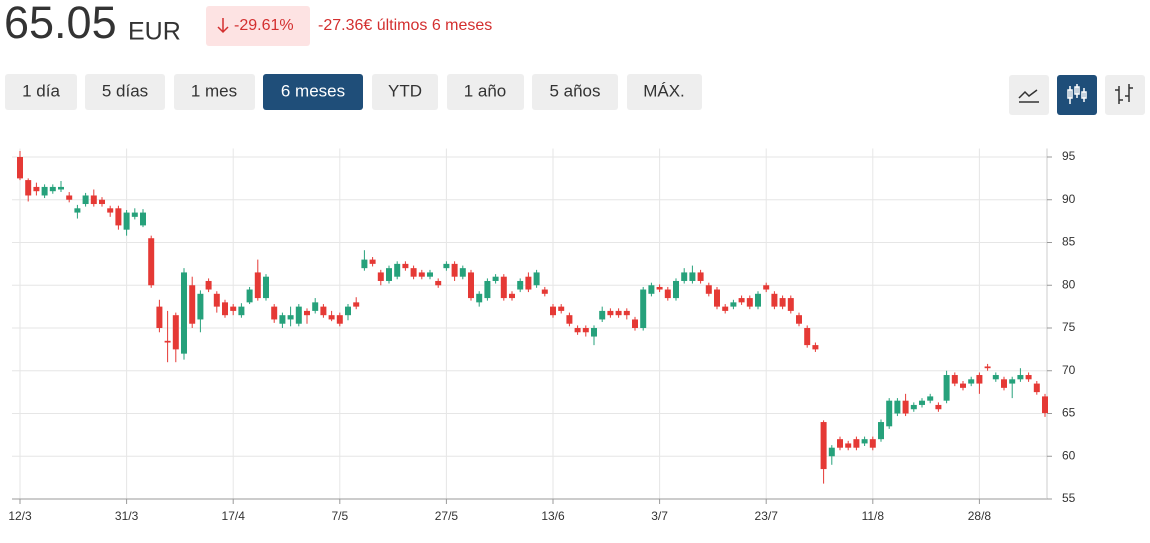 The width and height of the screenshot is (1150, 543). I want to click on range-button-label: 5 días, so click(125, 90).